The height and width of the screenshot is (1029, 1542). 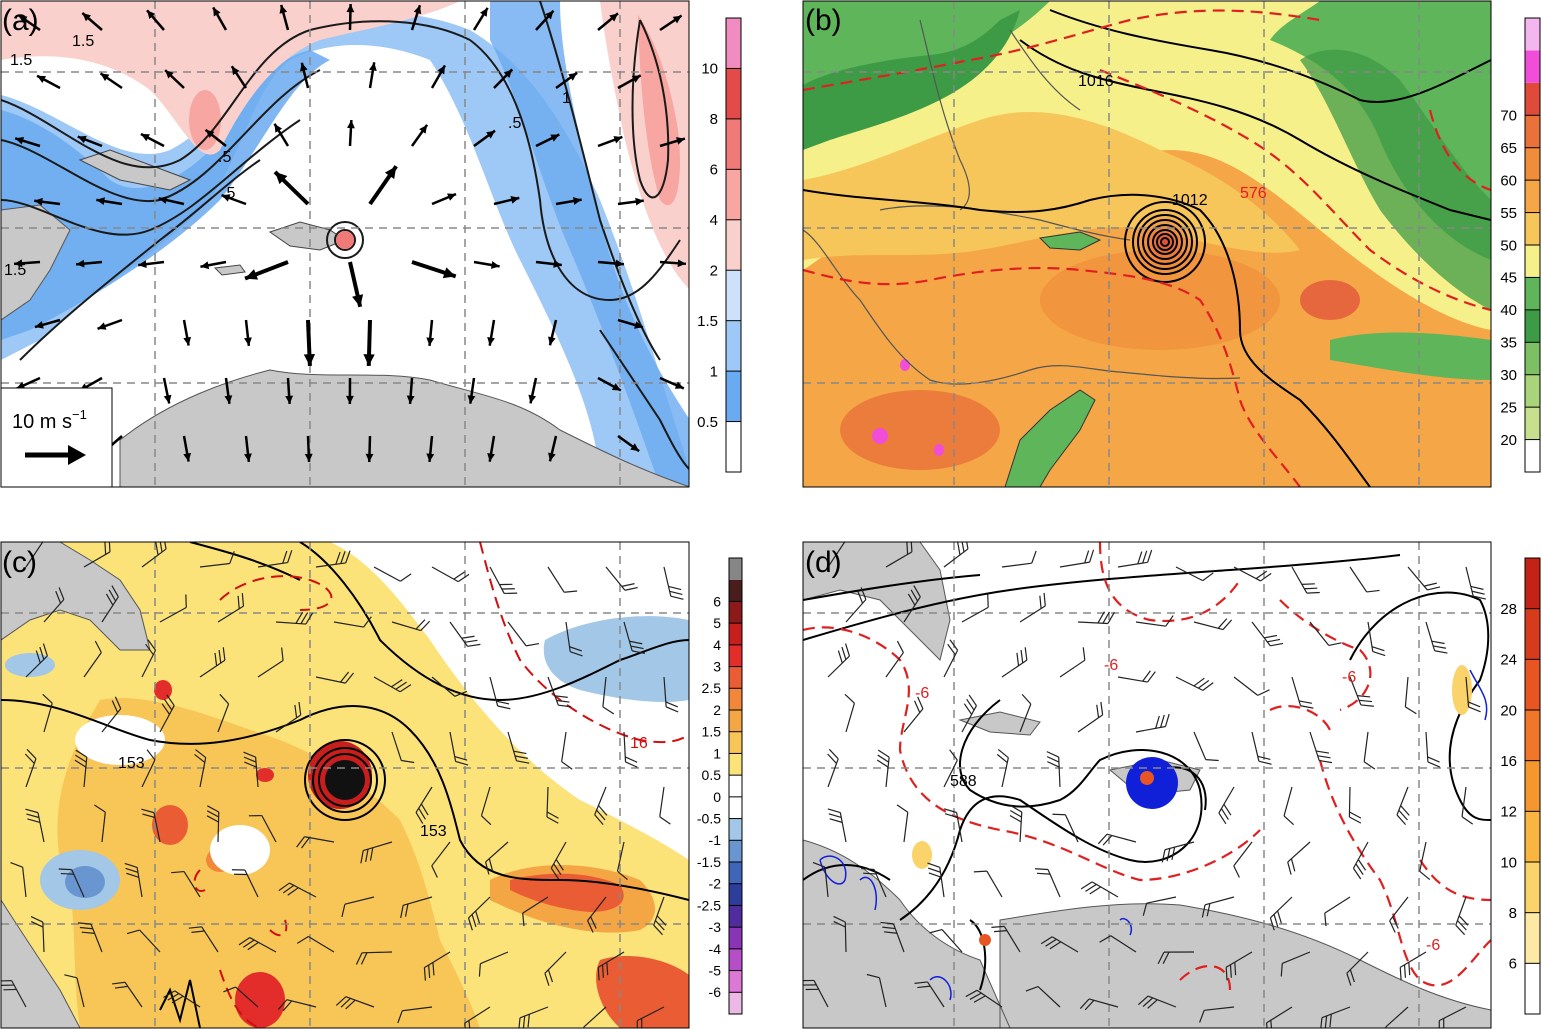 What do you see at coordinates (1349, 677) in the screenshot?
I see `panel-d-contour-label: -6` at bounding box center [1349, 677].